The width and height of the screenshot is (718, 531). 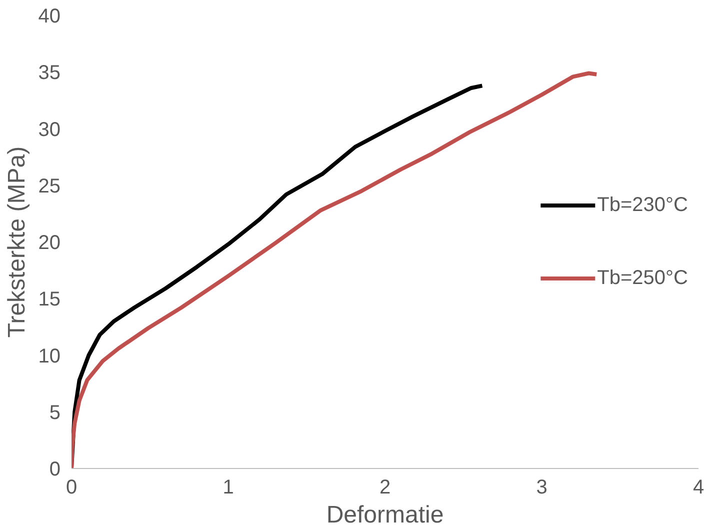 I want to click on y-axis-title: Treksterkte (MPa), so click(x=16, y=242).